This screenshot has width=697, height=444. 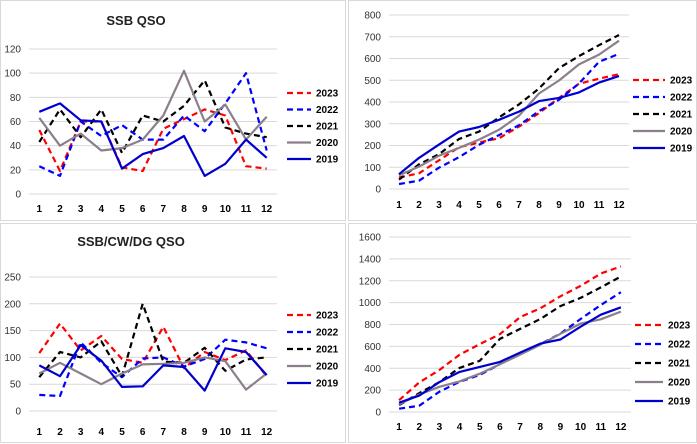 I want to click on y-axis: 0 20 40 60 80 100 120, so click(x=12, y=123).